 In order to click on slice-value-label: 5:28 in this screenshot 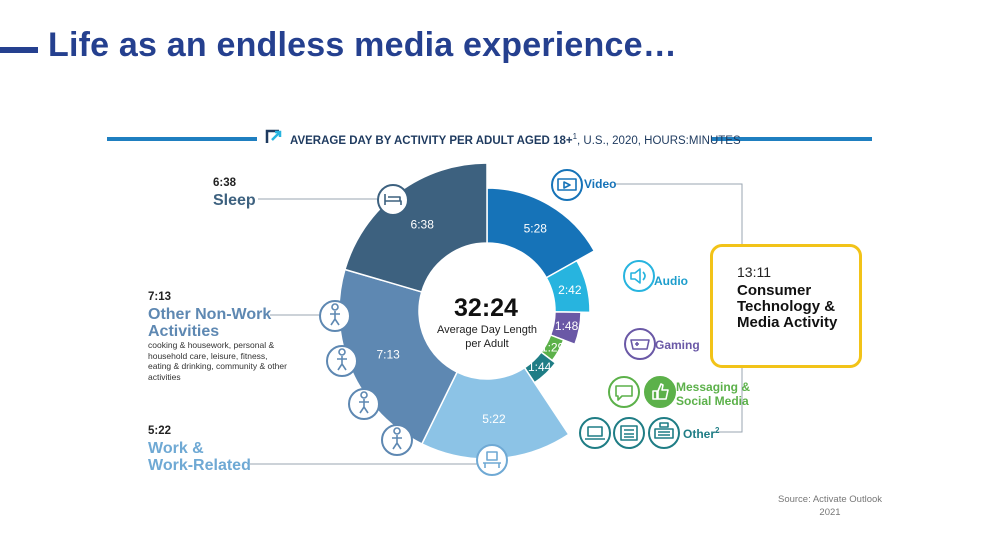, I will do `click(536, 229)`.